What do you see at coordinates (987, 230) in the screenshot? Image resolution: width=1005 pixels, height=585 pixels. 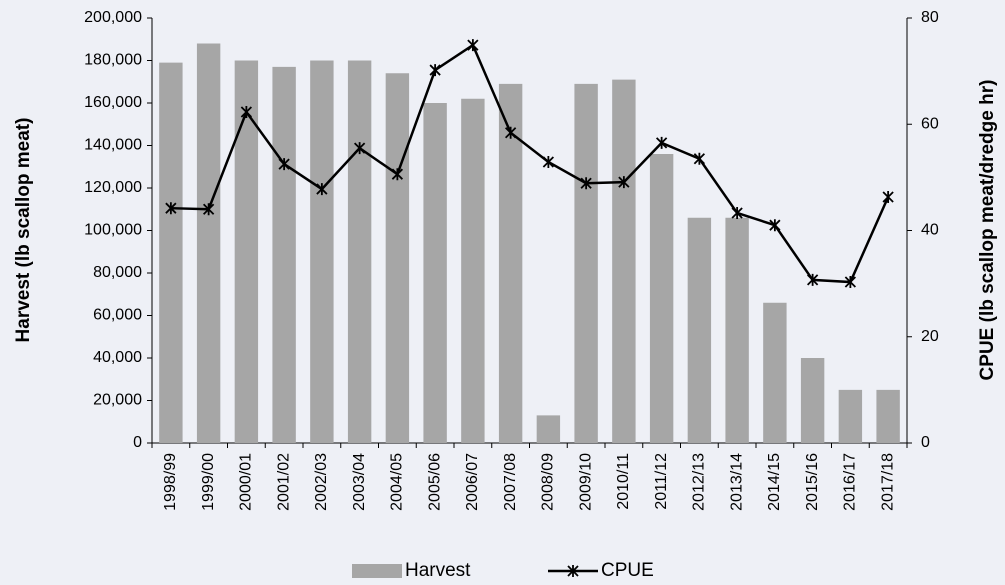 I see `y2-axis-title: CPUE (lb scallop meat/dredge hr)` at bounding box center [987, 230].